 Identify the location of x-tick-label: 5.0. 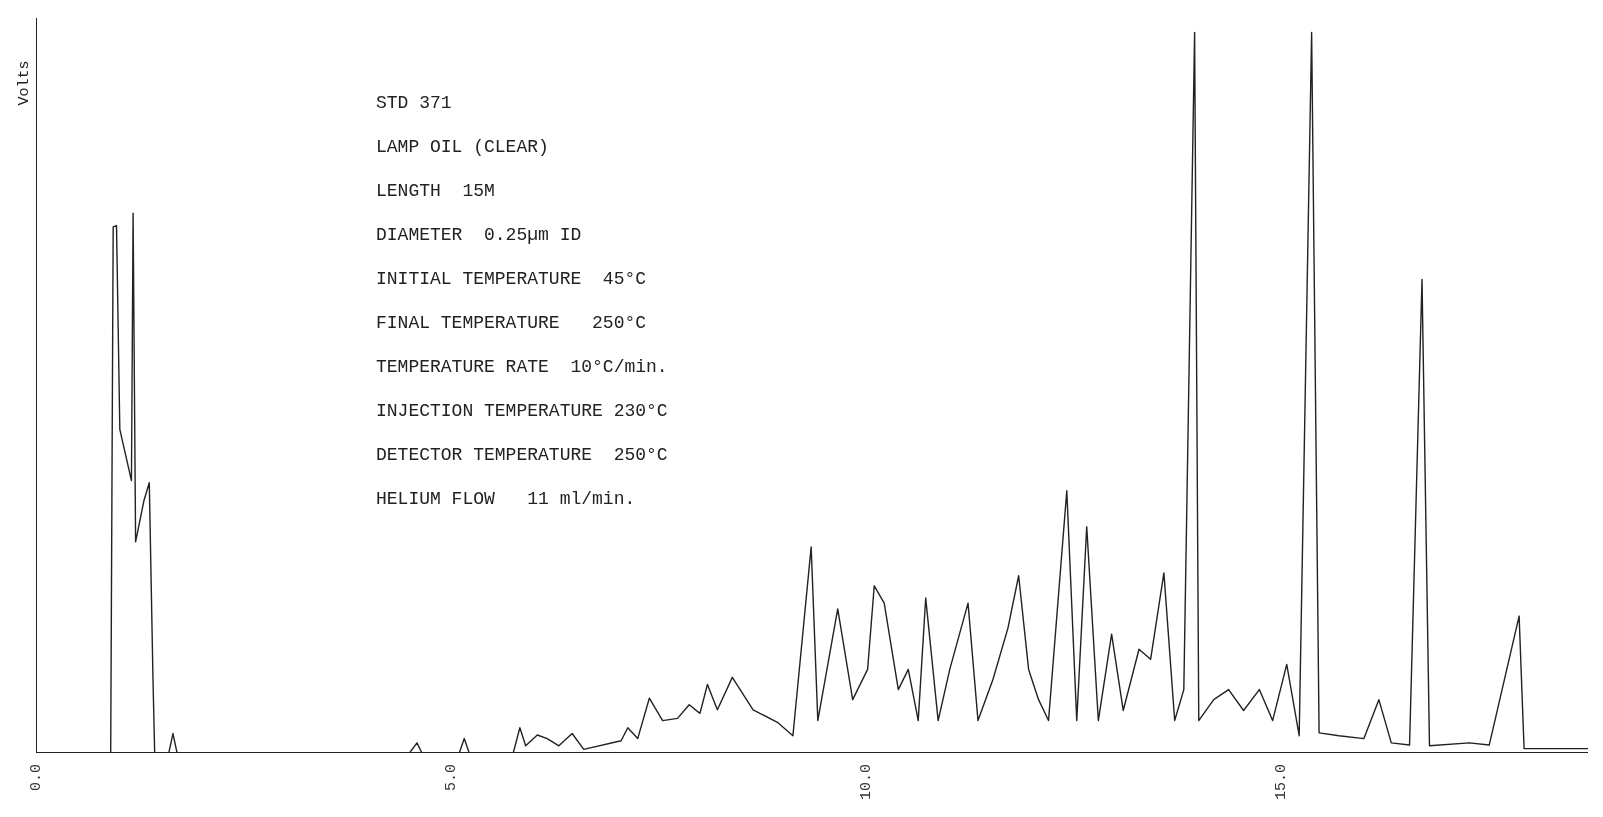
(451, 777).